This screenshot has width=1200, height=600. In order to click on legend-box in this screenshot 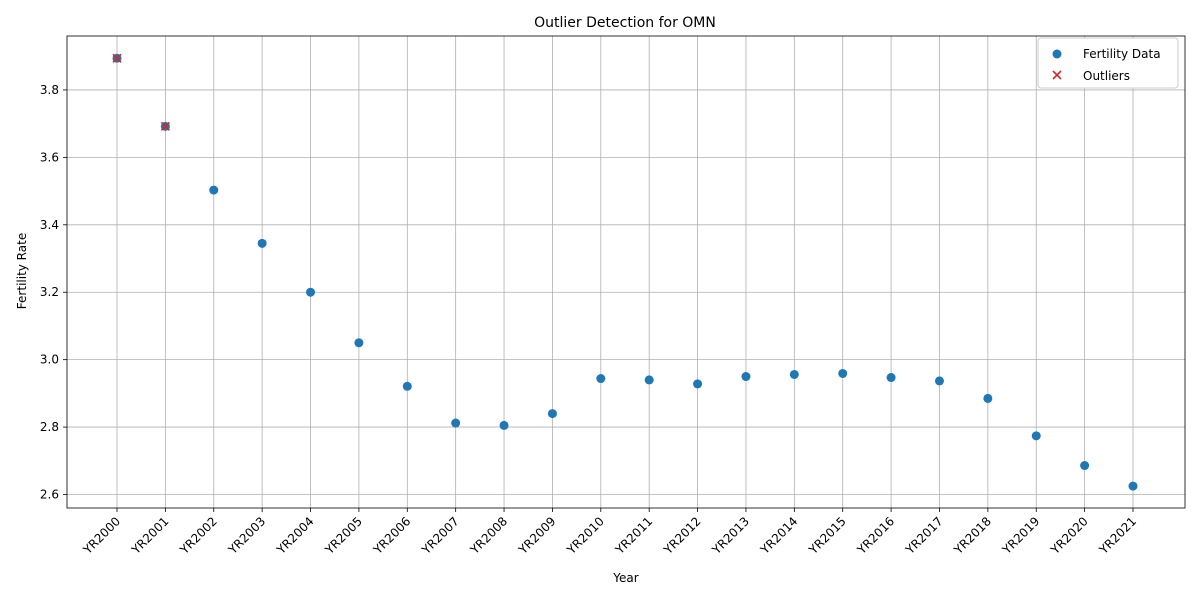, I will do `click(1108, 63)`.